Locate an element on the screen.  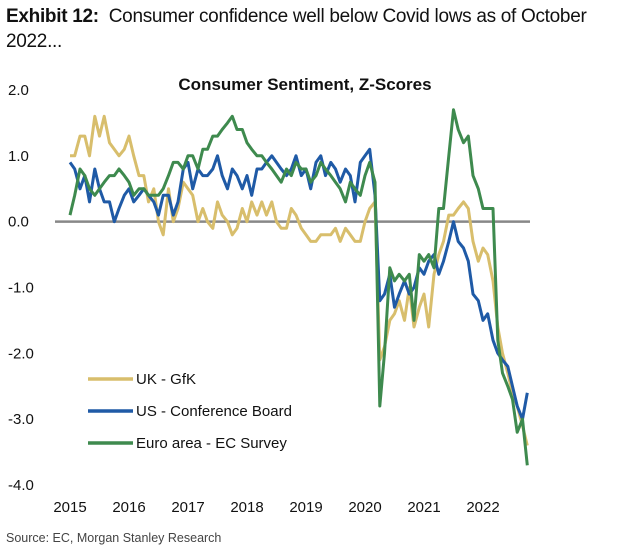
y-tick-label: -1.0 is located at coordinates (21, 288).